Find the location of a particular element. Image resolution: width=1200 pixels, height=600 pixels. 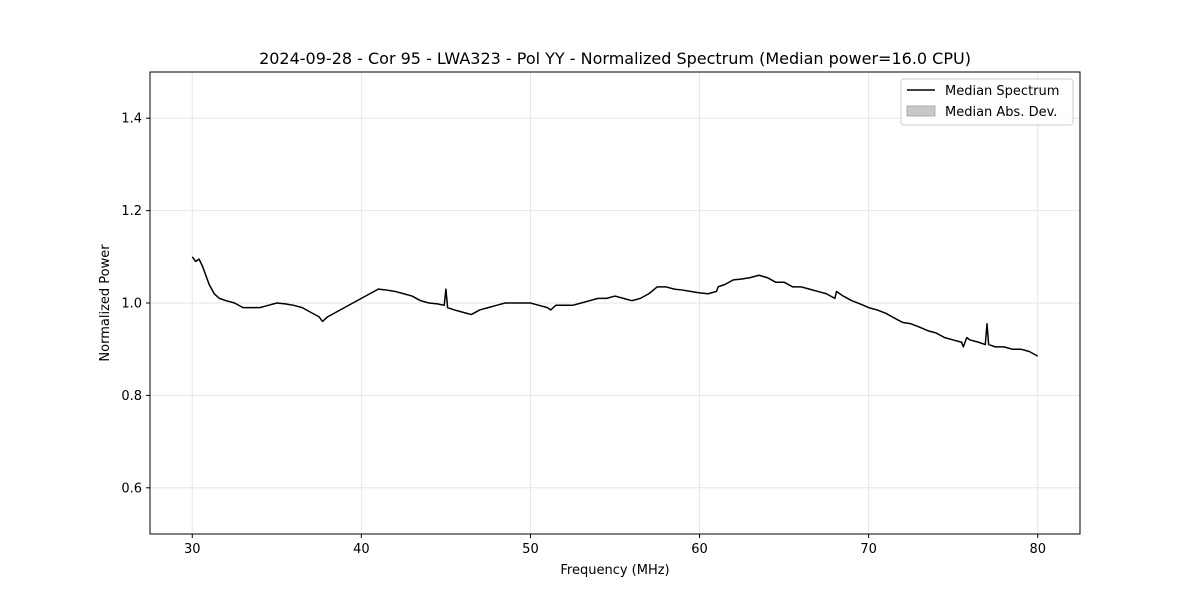

legend-box is located at coordinates (987, 102).